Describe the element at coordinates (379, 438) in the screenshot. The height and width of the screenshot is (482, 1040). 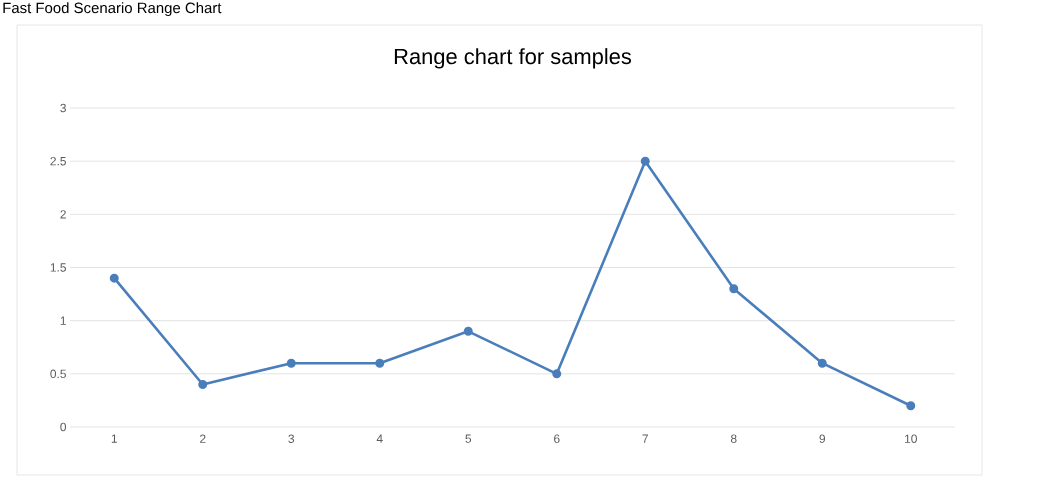
I see `x-tick-label: 4` at that location.